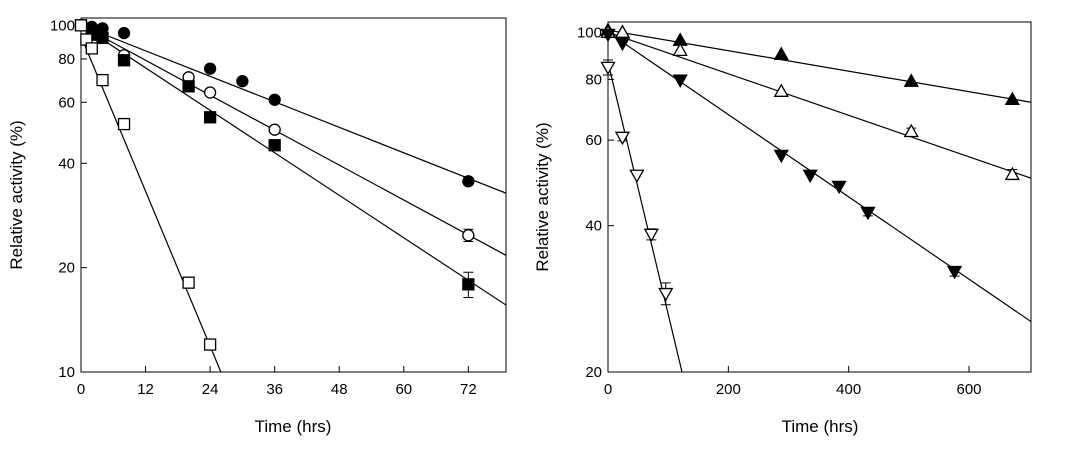  What do you see at coordinates (969, 389) in the screenshot?
I see `x-tick-label: 600` at bounding box center [969, 389].